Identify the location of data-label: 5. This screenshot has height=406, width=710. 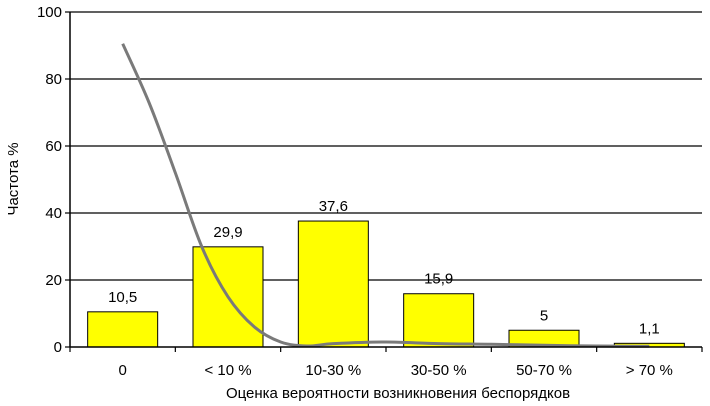
(544, 315).